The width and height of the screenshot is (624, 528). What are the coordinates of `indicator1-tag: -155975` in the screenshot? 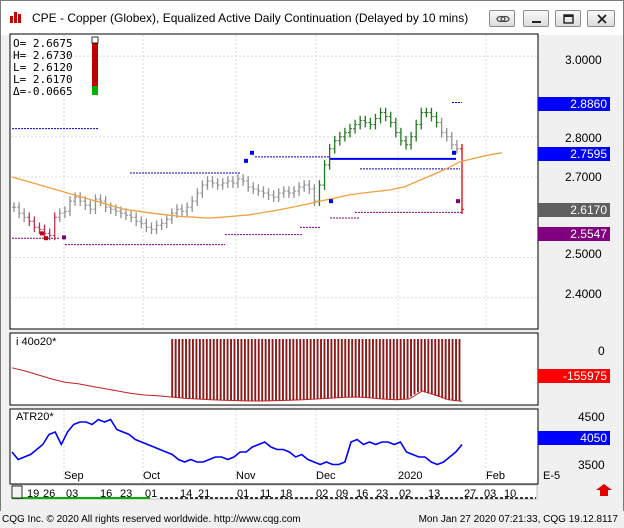 It's located at (574, 376).